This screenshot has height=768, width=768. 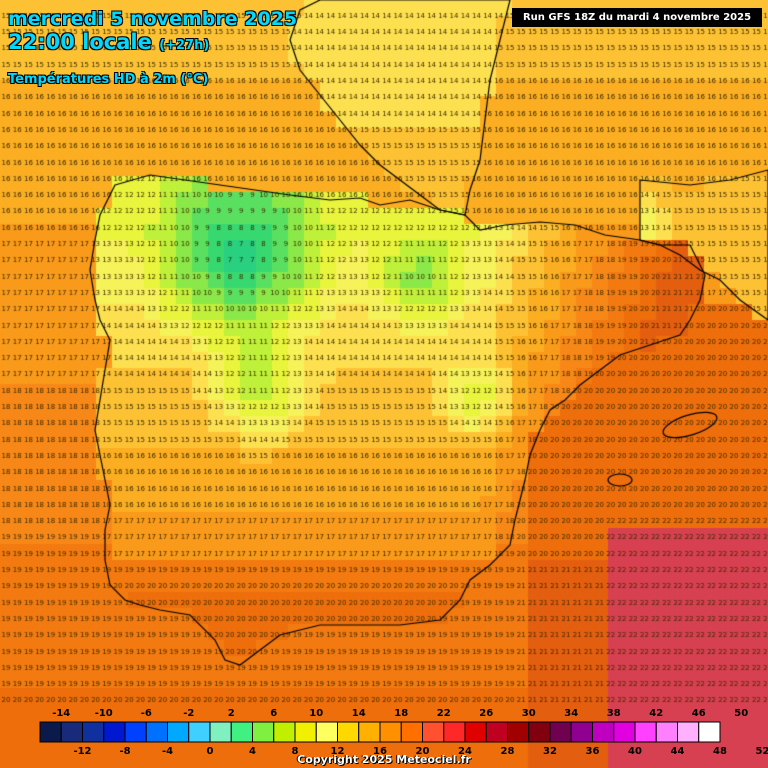 What do you see at coordinates (720, 751) in the screenshot?
I see `legend-label-lower: 48` at bounding box center [720, 751].